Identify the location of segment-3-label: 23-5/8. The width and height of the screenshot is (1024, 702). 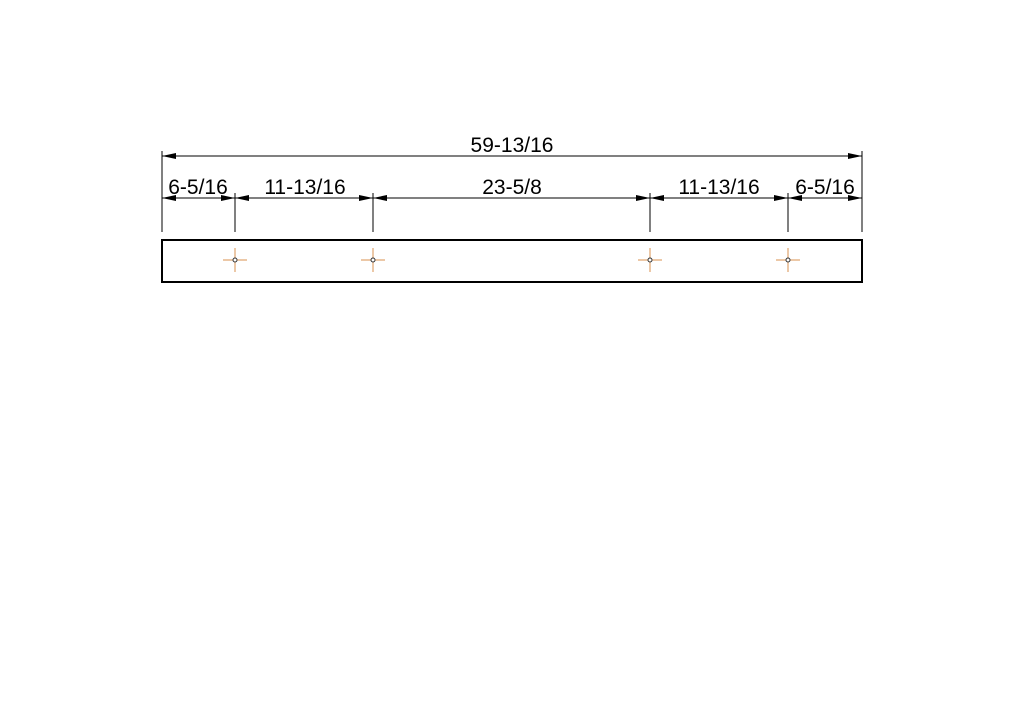
(512, 187).